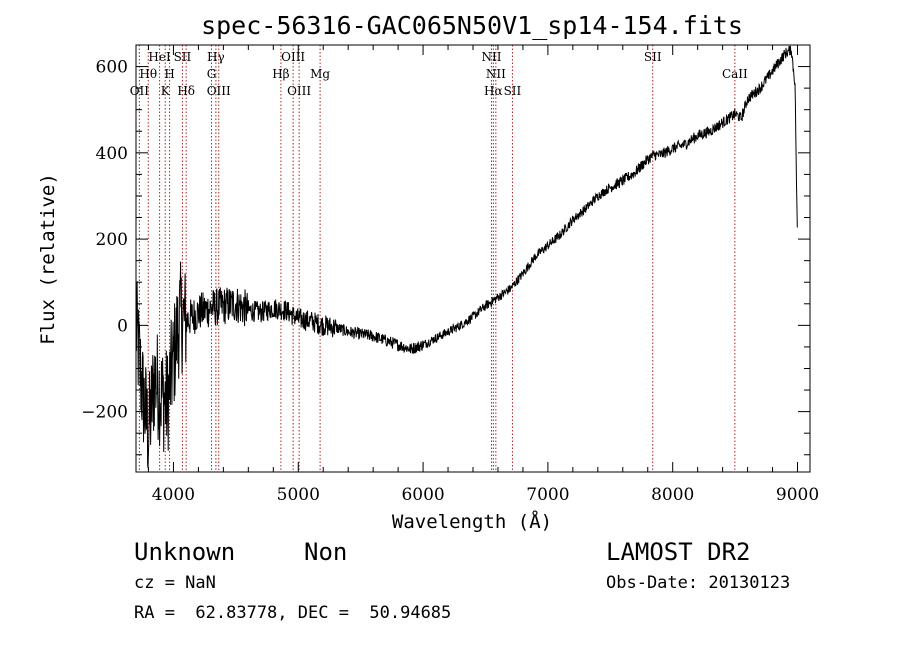  What do you see at coordinates (212, 74) in the screenshot?
I see `line-marker-label: G` at bounding box center [212, 74].